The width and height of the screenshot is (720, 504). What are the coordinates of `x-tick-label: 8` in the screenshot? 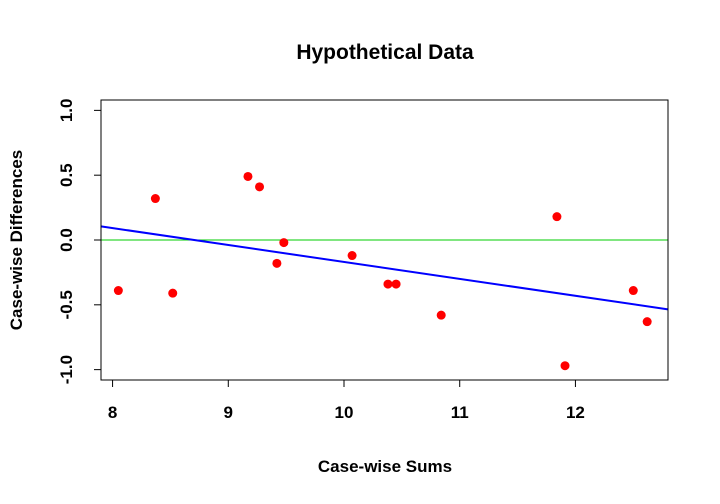 It's located at (112, 412).